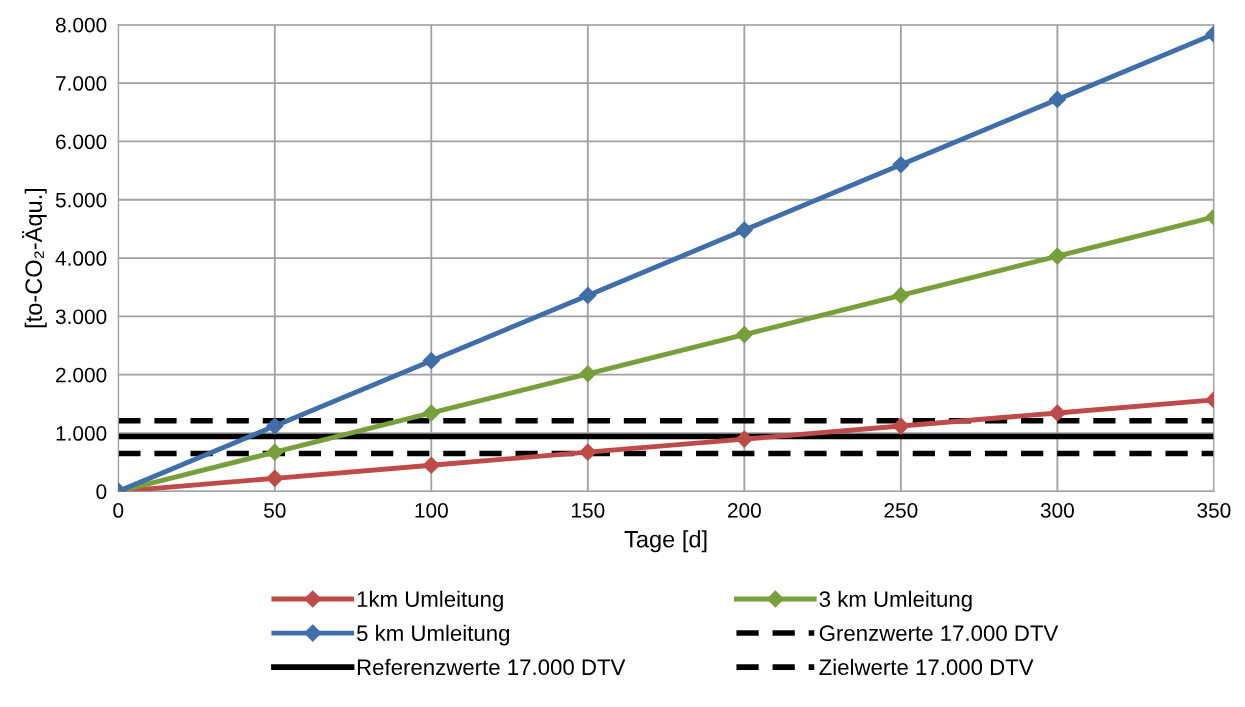 The image size is (1245, 707). I want to click on y-tick-label: 4.000, so click(81, 258).